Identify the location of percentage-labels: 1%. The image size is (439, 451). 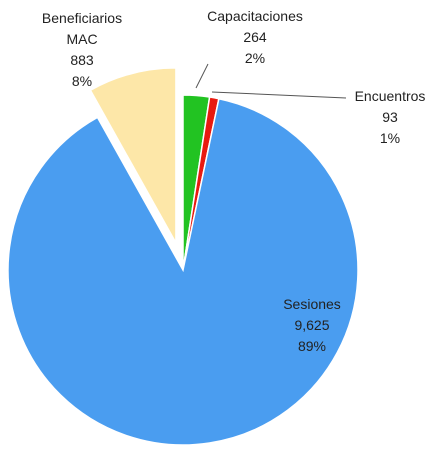
(390, 138).